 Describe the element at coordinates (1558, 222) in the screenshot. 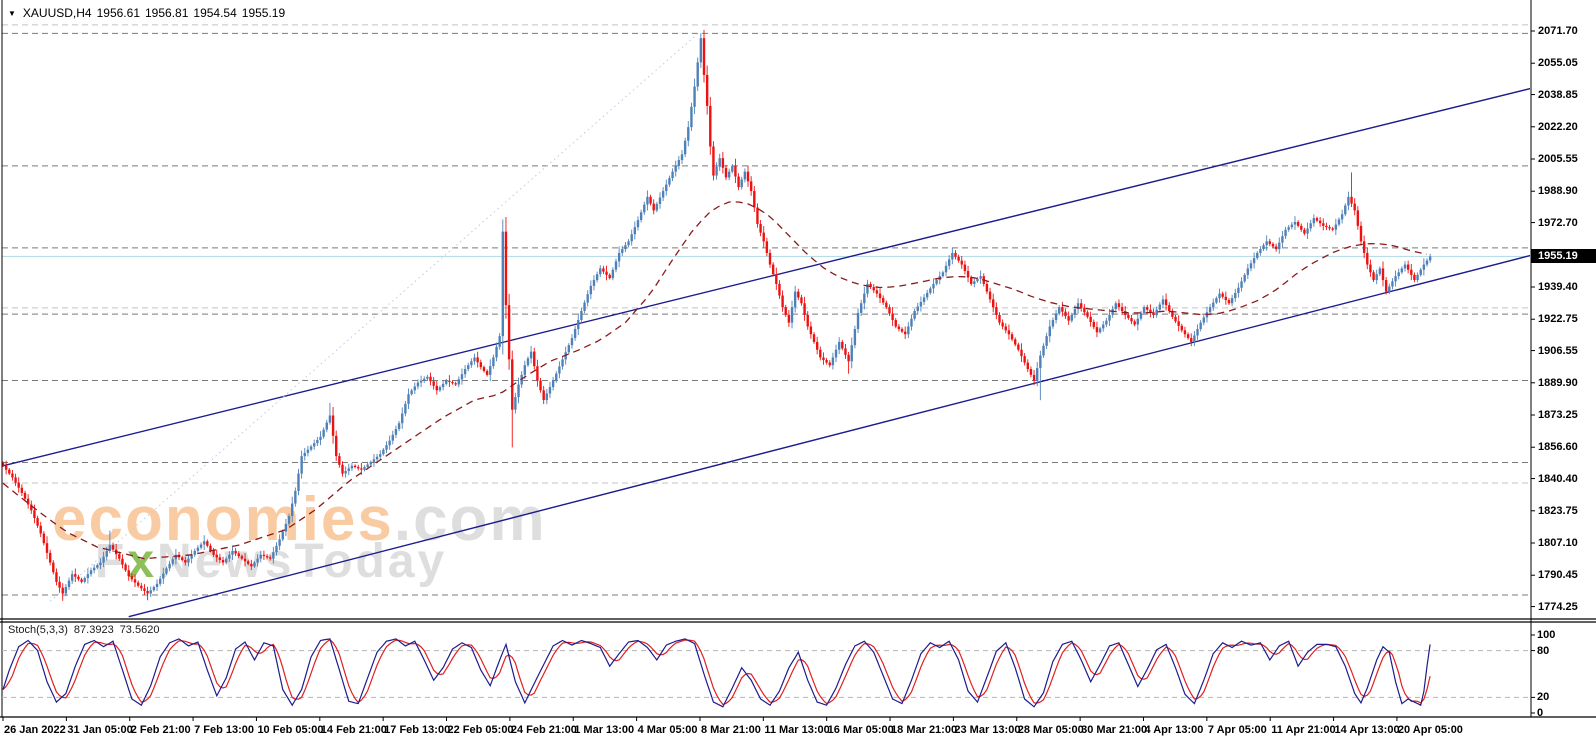

I see `price-axis-label: 1972.70` at that location.